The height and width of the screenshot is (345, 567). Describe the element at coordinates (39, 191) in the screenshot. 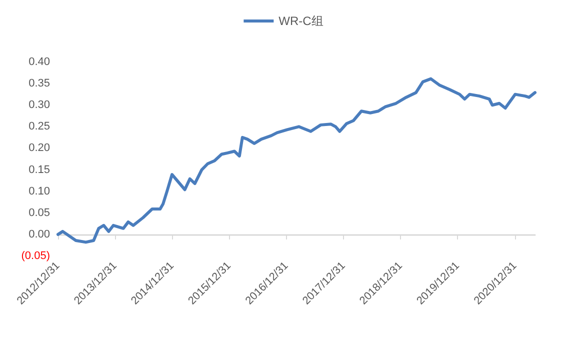

I see `y-tick-label: 0.10` at that location.